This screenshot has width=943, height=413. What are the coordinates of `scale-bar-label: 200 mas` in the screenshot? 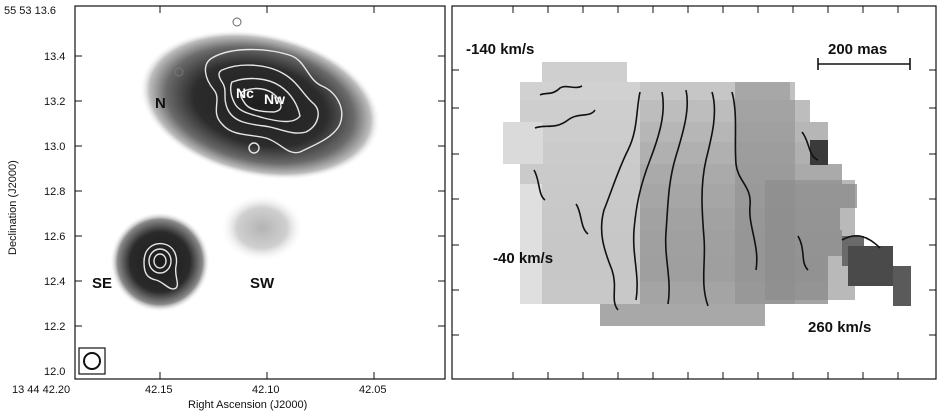 It's located at (857, 49).